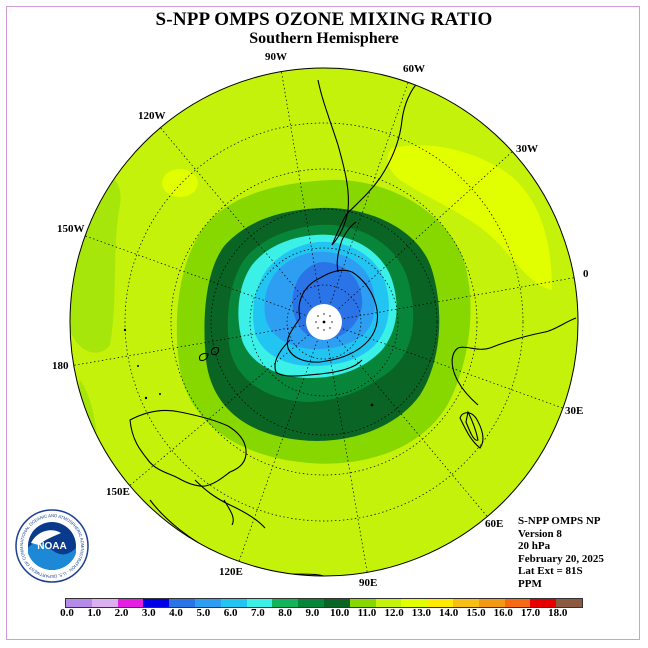  I want to click on lon-label-180: 180, so click(60, 366).